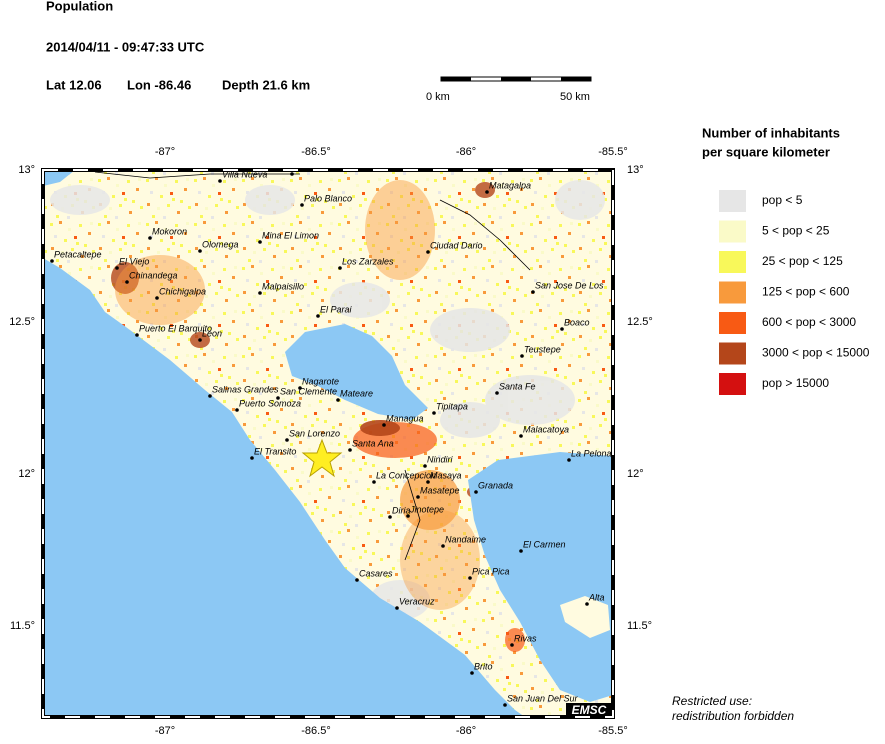  I want to click on gulf-of-fonseca, so click(59, 178).